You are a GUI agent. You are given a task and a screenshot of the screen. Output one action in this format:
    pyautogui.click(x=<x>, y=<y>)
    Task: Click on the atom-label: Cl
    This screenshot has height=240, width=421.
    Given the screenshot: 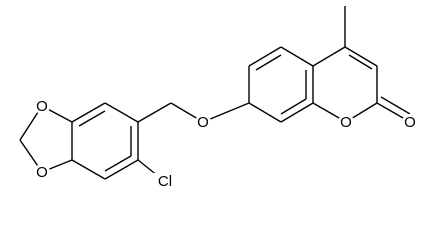 What is the action you would take?
    pyautogui.click(x=165, y=181)
    